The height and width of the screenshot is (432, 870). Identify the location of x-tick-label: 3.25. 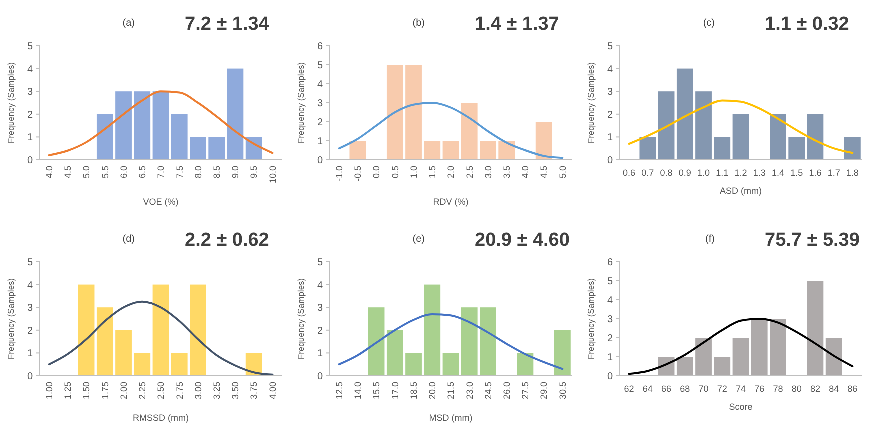
(217, 391).